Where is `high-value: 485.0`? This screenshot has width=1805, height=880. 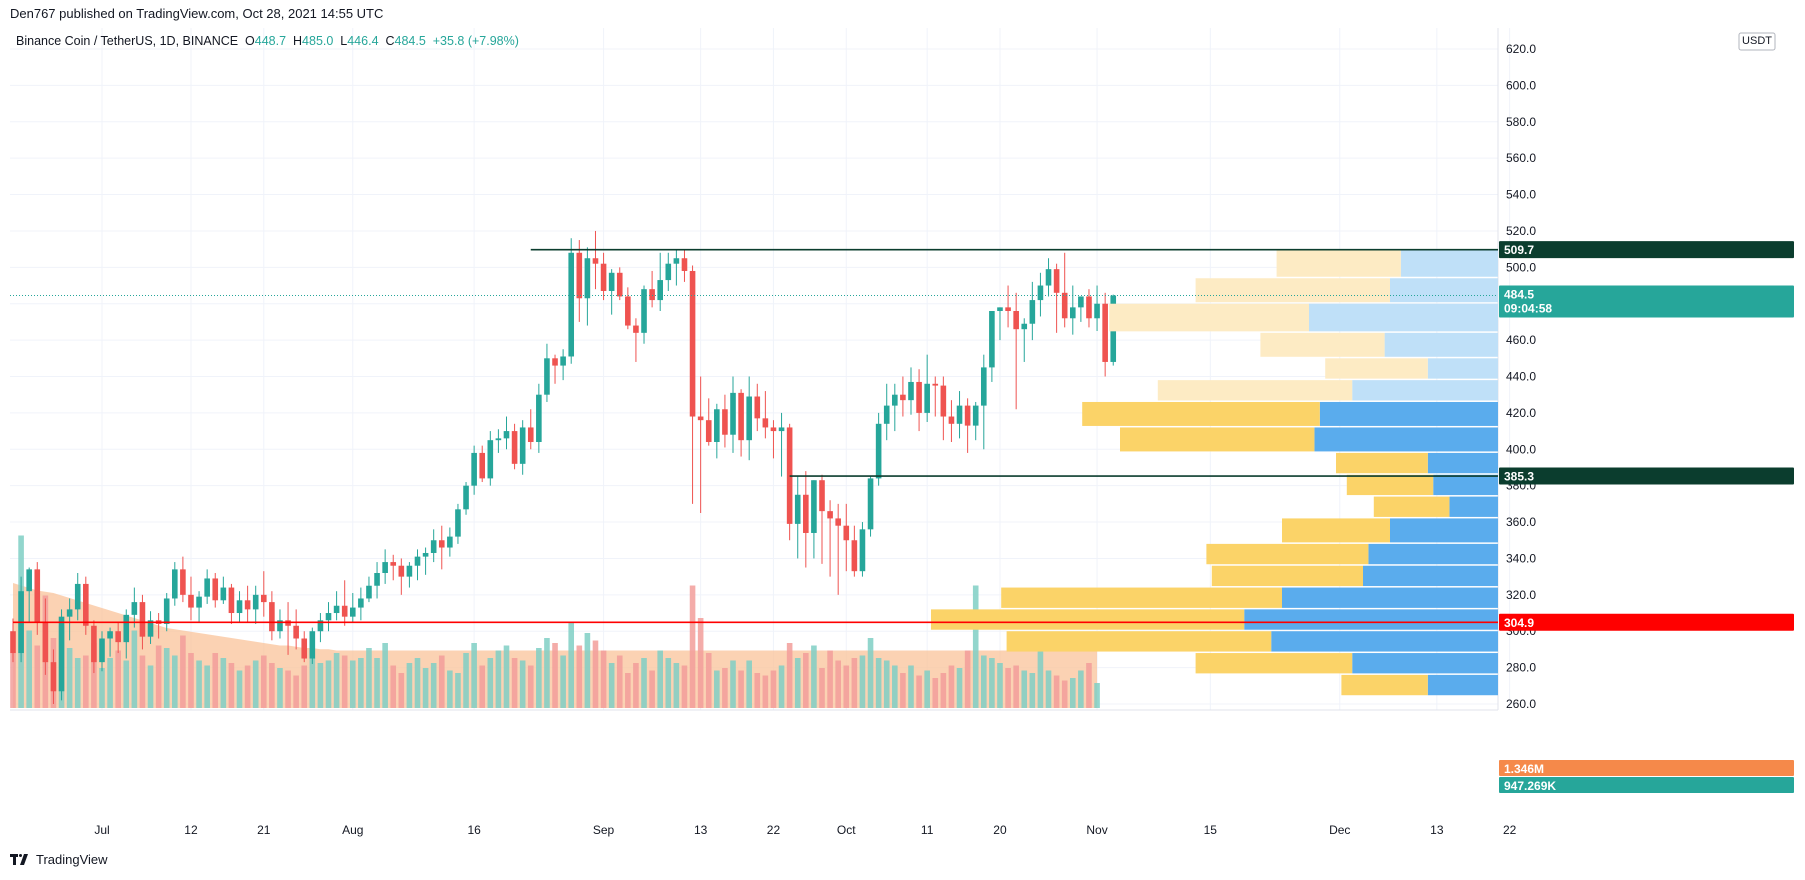 high-value: 485.0 is located at coordinates (318, 41).